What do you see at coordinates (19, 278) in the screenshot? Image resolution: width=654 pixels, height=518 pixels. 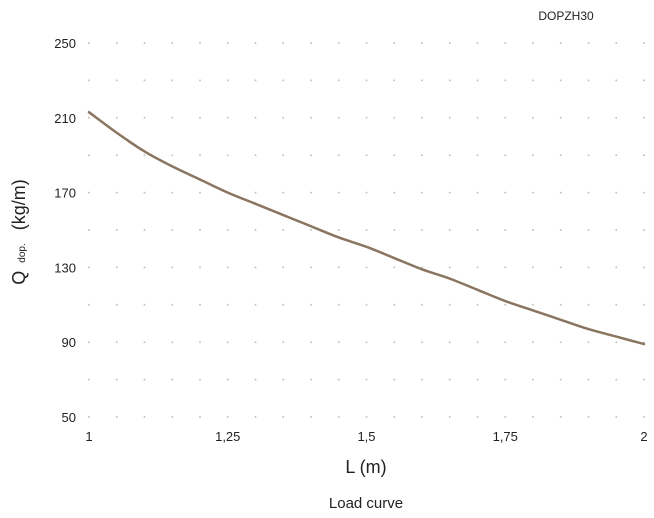 I see `y-axis-title-main: Q` at bounding box center [19, 278].